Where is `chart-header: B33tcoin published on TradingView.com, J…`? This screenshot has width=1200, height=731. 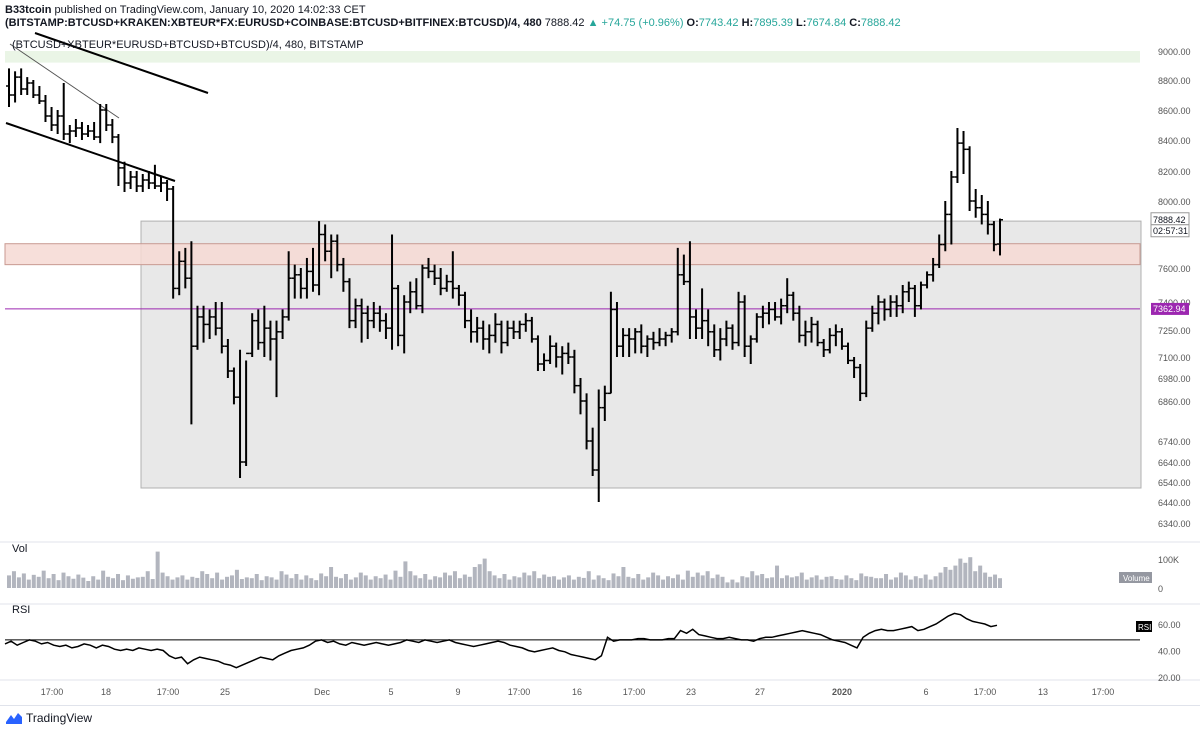 chart-header: B33tcoin published on TradingView.com, J… is located at coordinates (600, 16).